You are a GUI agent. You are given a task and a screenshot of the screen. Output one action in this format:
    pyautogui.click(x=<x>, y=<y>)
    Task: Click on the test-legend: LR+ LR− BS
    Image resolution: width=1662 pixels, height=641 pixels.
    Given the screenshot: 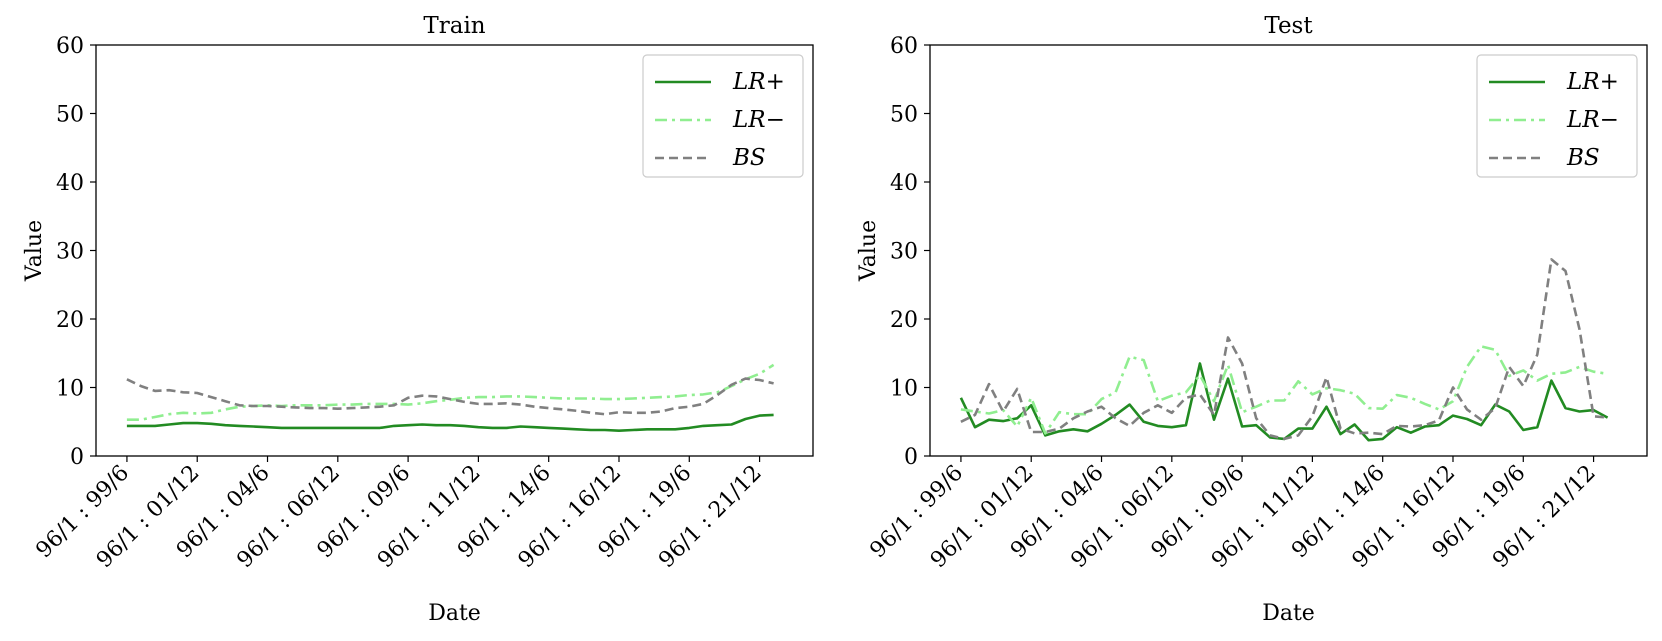 What is the action you would take?
    pyautogui.click(x=1557, y=116)
    